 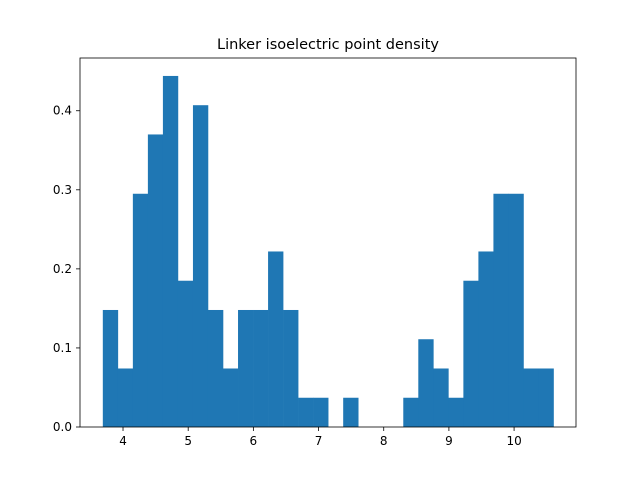 I want to click on chart-title: Linker isoelectric point density, so click(x=328, y=45).